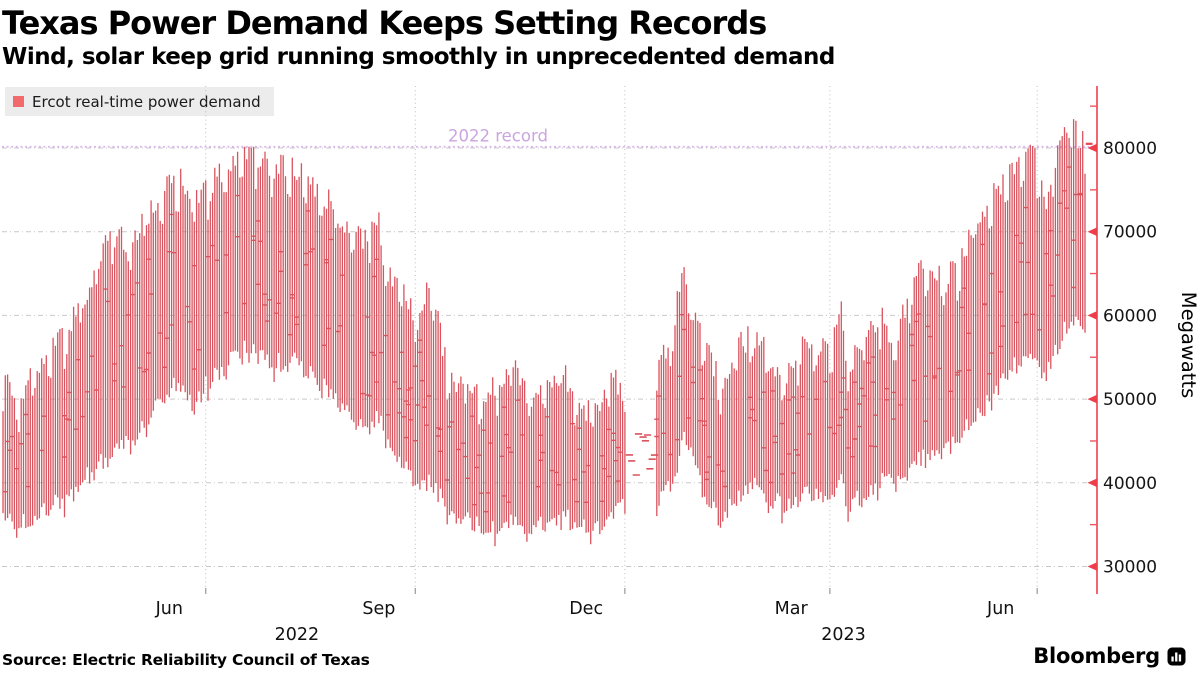 The image size is (1200, 675). What do you see at coordinates (1130, 358) in the screenshot?
I see `y-tick-labels: 30000 40000 50000 60000 70000 80000` at bounding box center [1130, 358].